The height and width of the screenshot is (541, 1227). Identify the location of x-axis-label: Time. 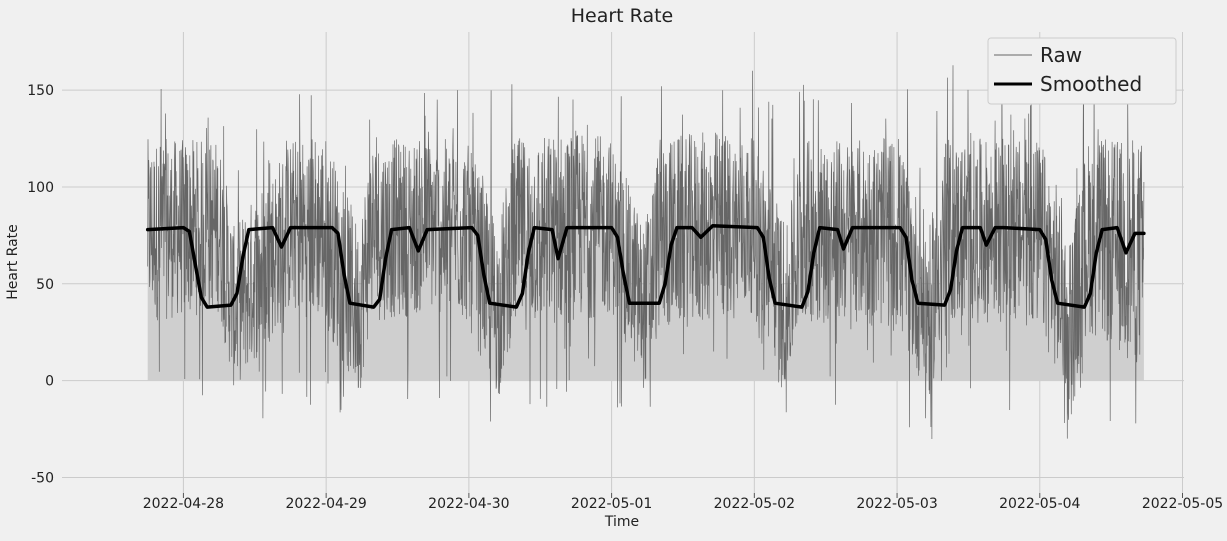
(621, 522).